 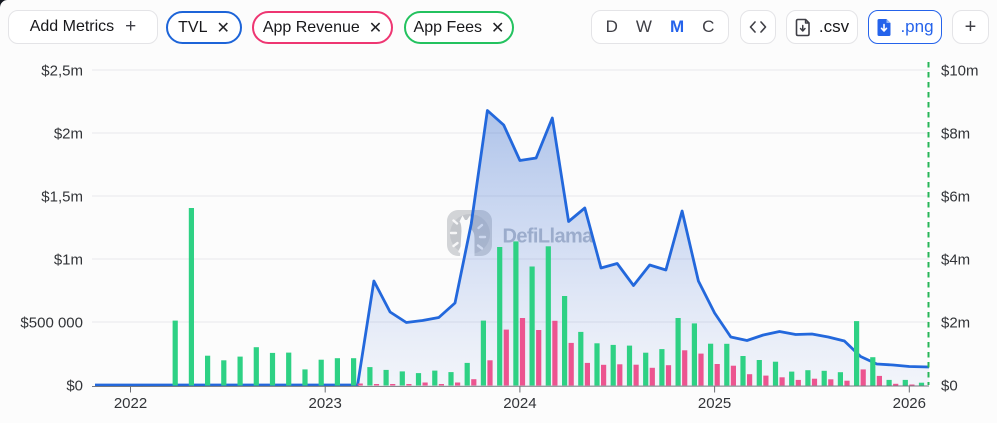 What do you see at coordinates (62, 196) in the screenshot?
I see `svg-text: $1,5m` at bounding box center [62, 196].